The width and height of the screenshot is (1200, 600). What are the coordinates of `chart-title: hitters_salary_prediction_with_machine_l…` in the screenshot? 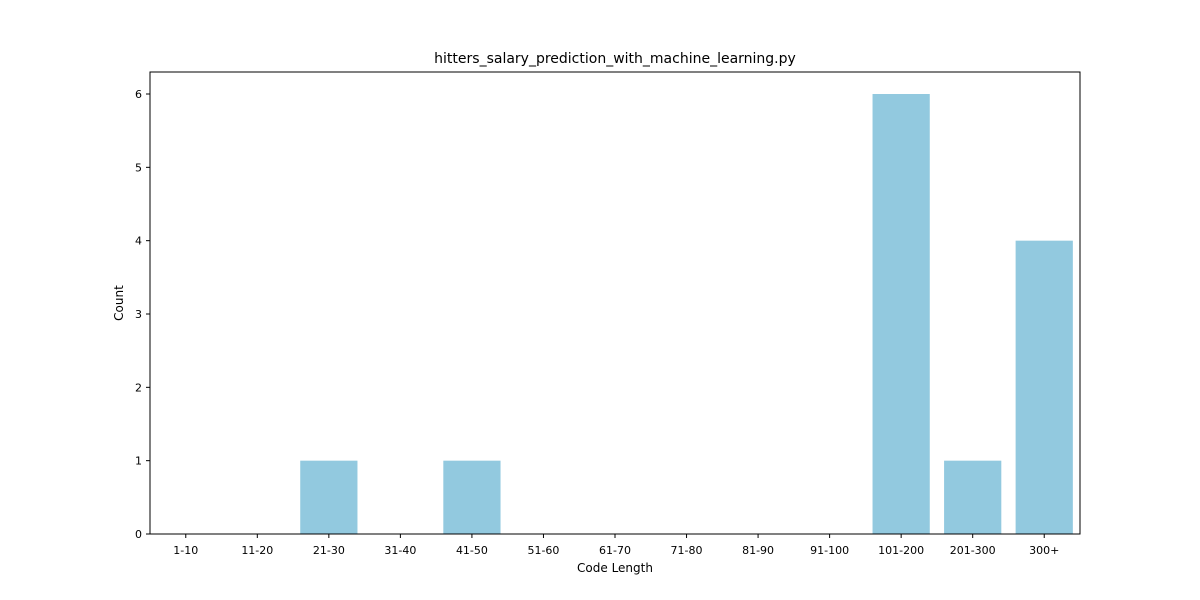 It's located at (615, 59).